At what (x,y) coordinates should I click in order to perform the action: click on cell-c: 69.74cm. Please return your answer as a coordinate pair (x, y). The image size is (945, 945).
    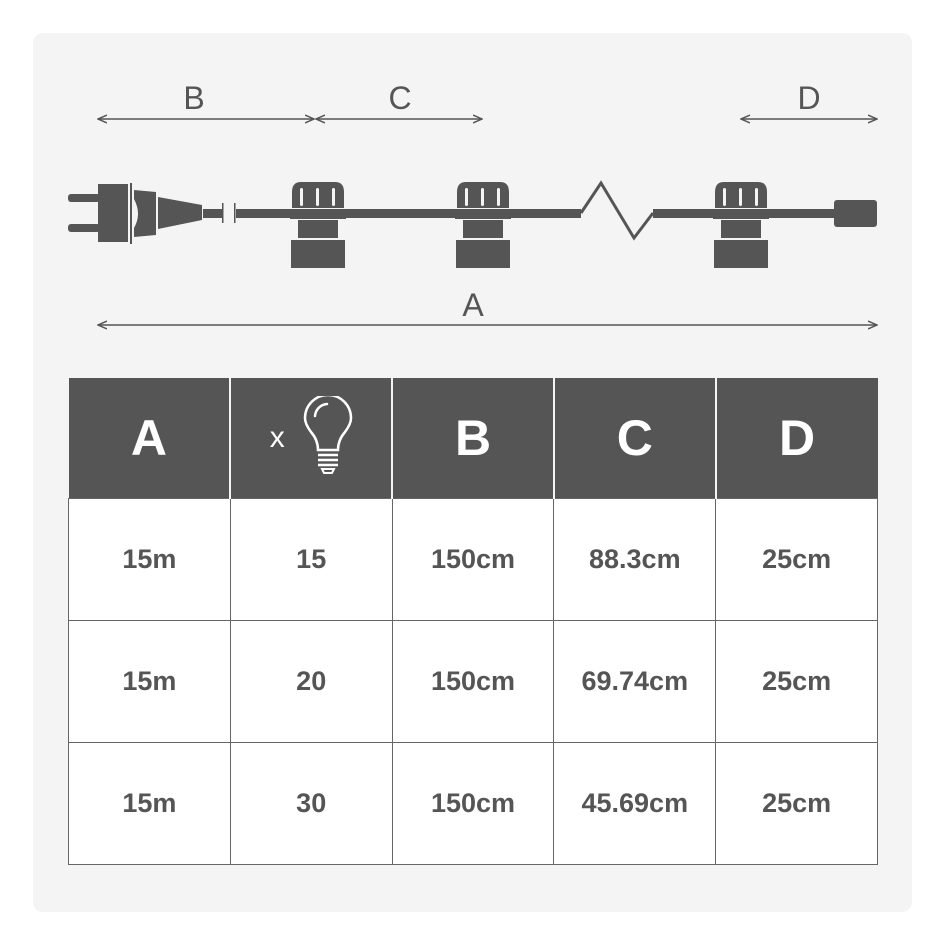
    Looking at the image, I should click on (635, 681).